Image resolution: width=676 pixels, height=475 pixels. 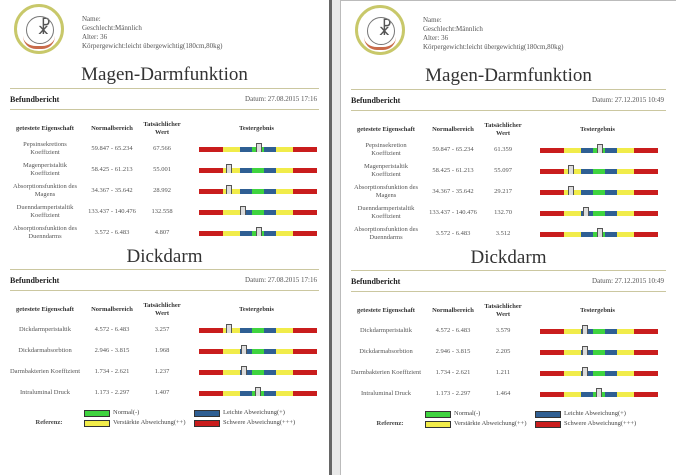 I want to click on cell-value: 132.558, so click(x=162, y=211).